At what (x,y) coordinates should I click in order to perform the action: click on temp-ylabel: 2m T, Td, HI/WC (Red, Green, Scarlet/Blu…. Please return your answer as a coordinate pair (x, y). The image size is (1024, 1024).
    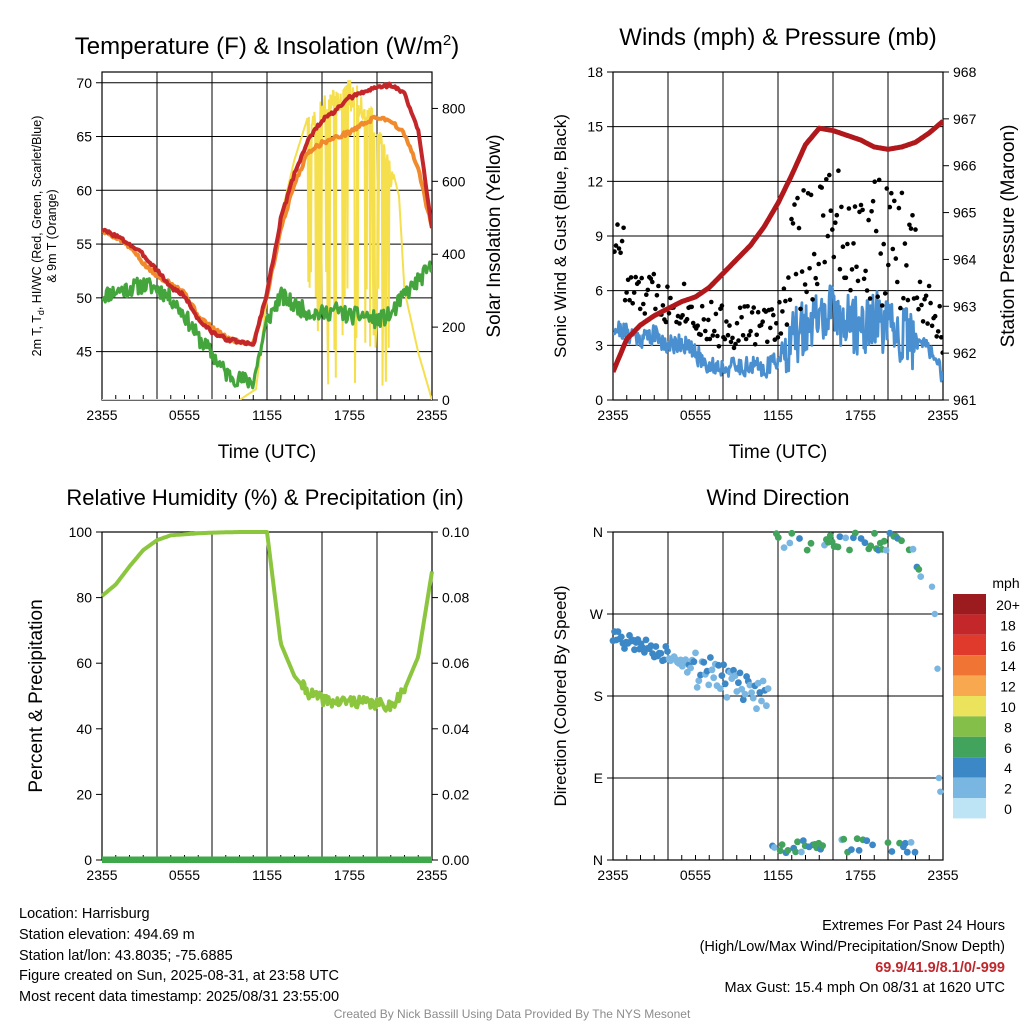
    Looking at the image, I should click on (38, 236).